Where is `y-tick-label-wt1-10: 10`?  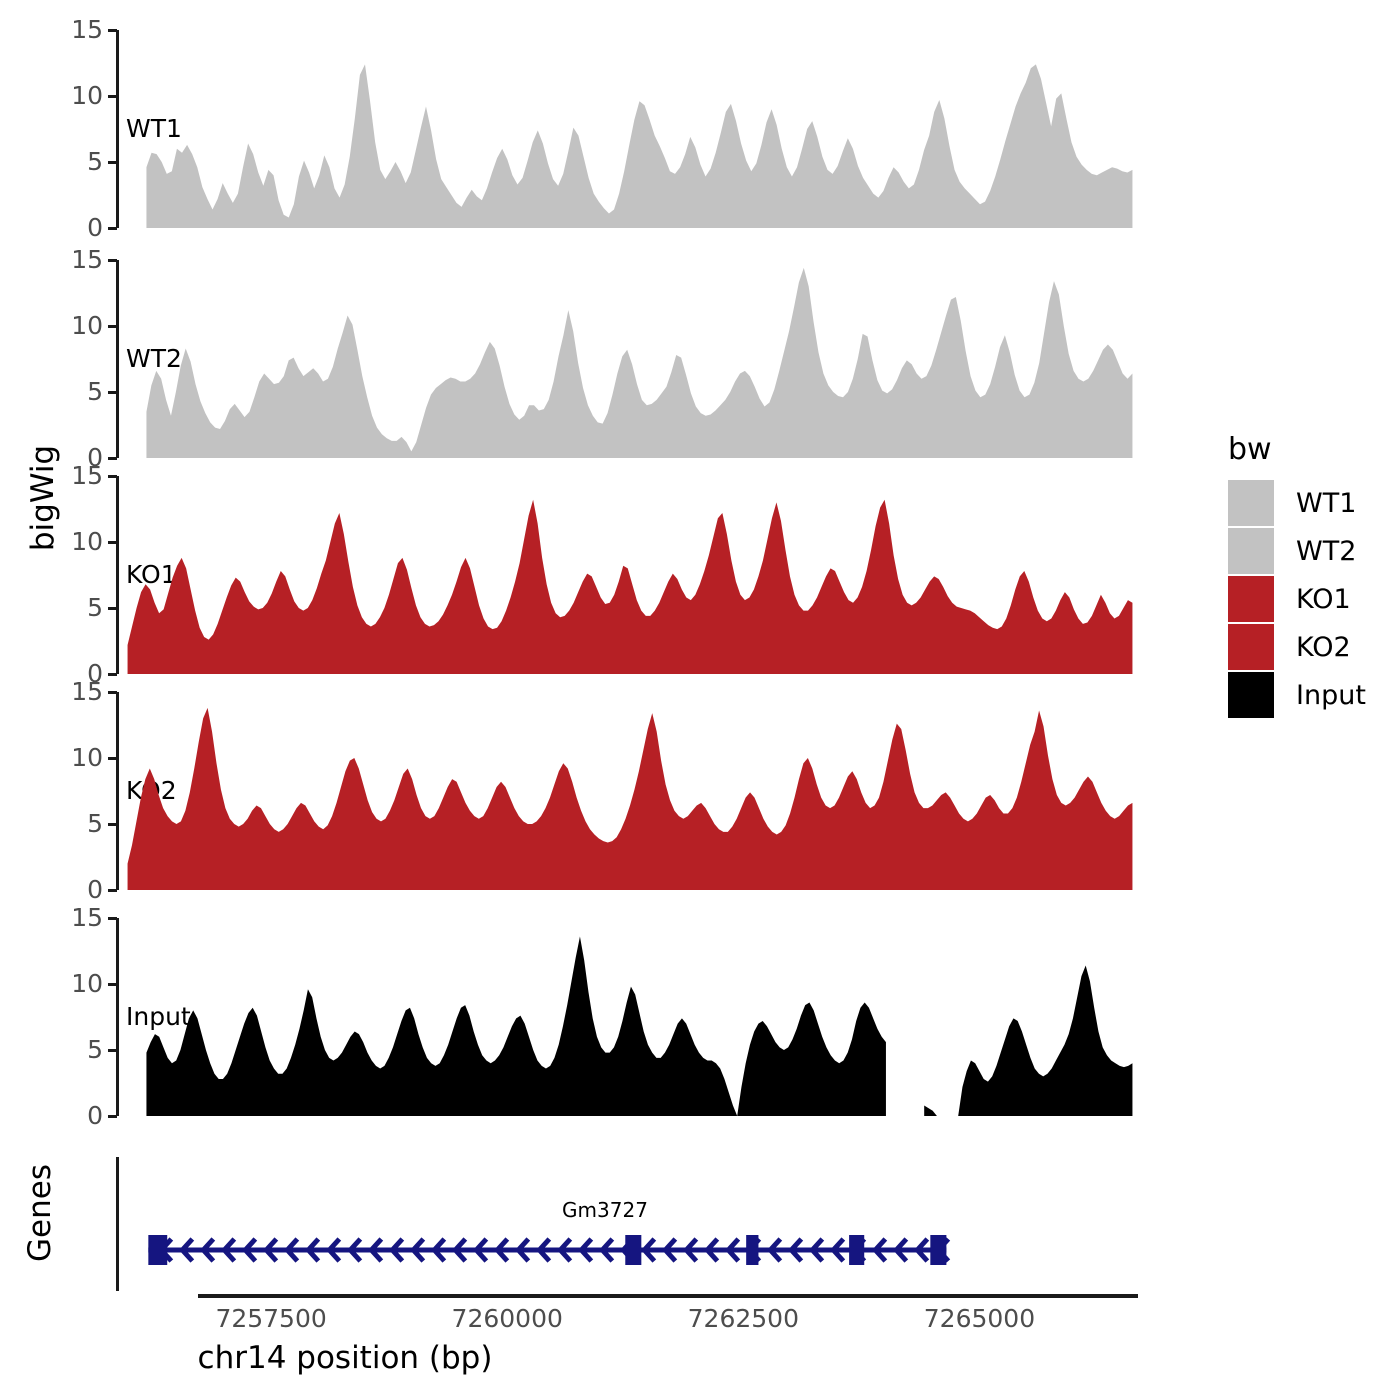
y-tick-label-wt1-10: 10 is located at coordinates (87, 95).